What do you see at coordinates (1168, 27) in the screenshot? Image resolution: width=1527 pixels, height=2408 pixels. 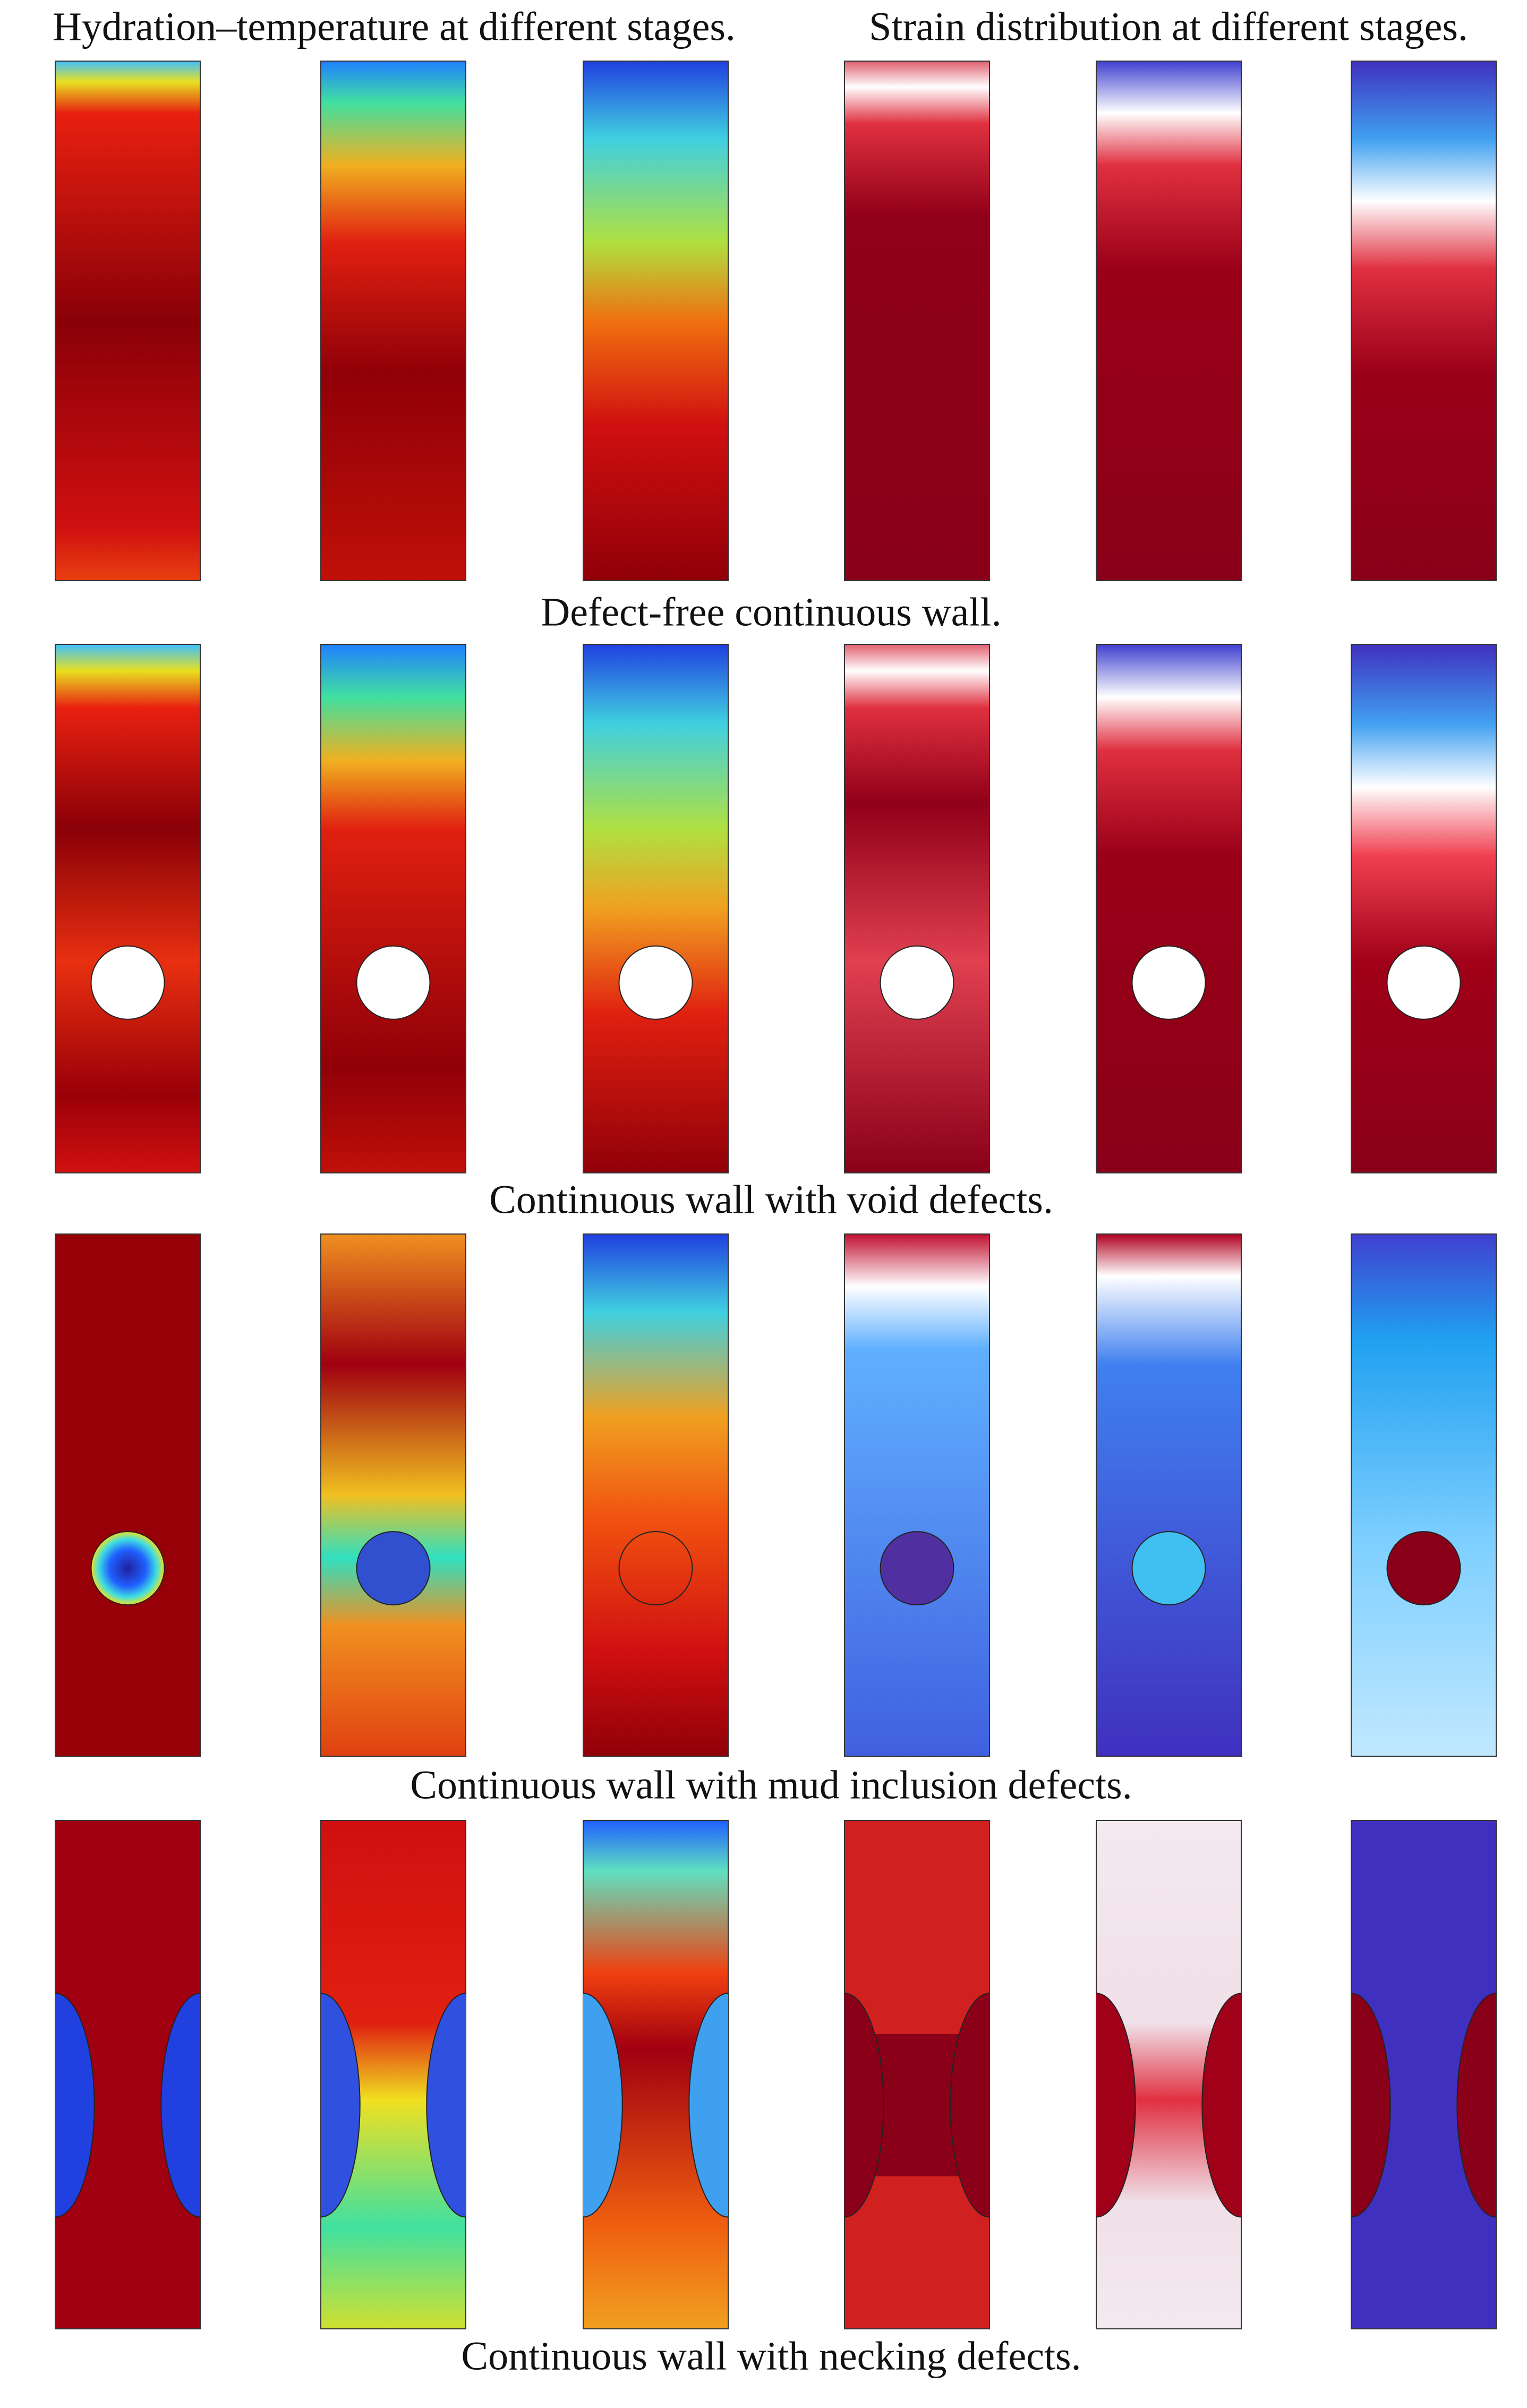 I see `strain-header: Strain distribution at different stages.` at bounding box center [1168, 27].